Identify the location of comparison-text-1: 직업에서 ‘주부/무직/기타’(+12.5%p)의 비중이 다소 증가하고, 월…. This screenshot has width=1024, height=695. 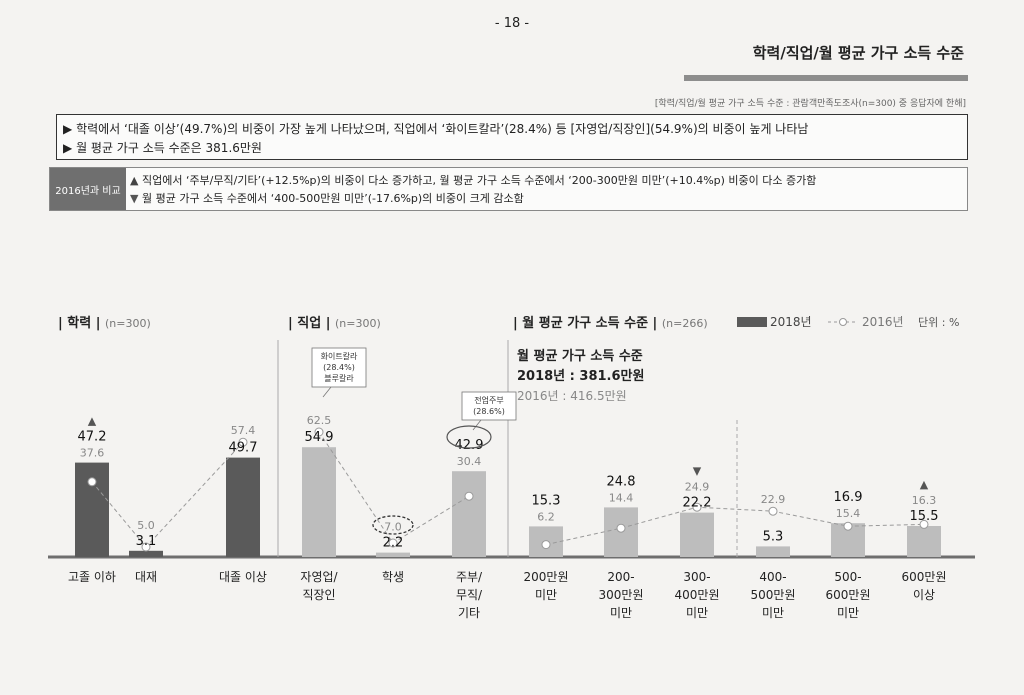
(479, 180).